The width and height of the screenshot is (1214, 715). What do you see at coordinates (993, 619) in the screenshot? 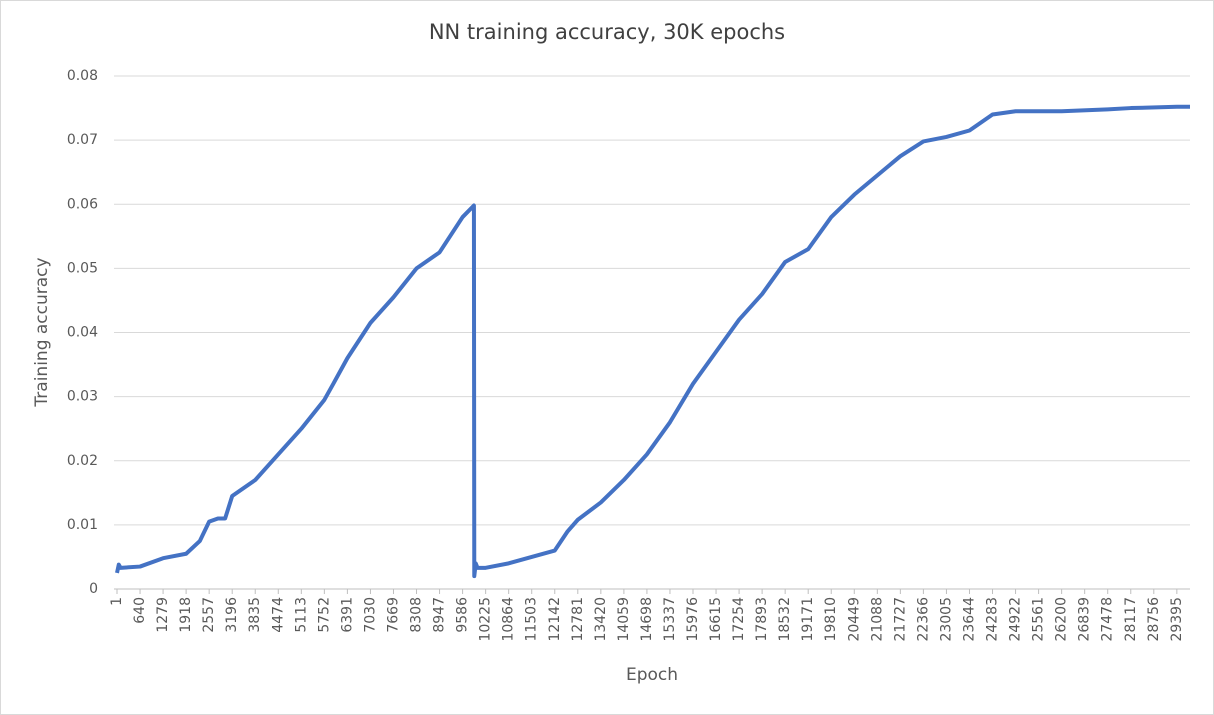
I see `x-tick-label: 24283` at bounding box center [993, 619].